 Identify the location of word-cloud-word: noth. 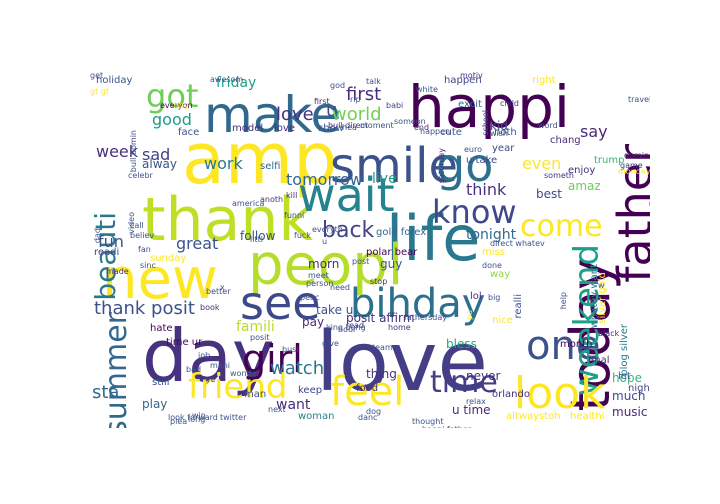
(505, 132).